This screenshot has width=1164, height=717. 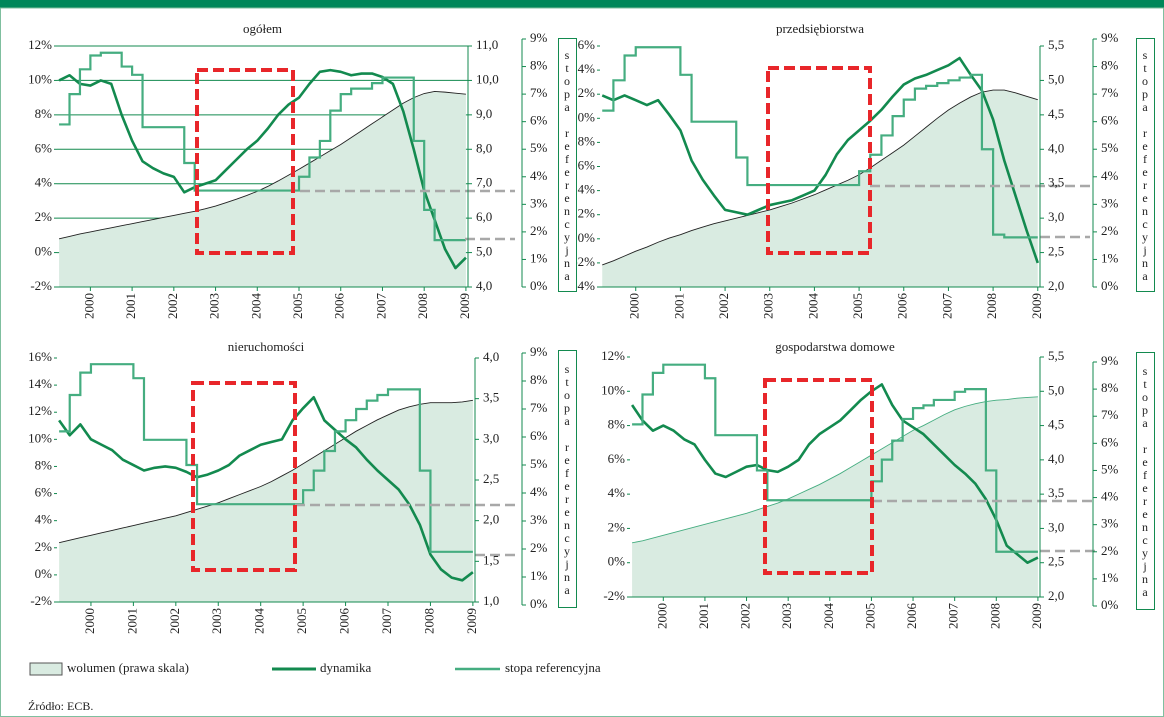 I want to click on y-tick-label: 16%, so click(x=583, y=44).